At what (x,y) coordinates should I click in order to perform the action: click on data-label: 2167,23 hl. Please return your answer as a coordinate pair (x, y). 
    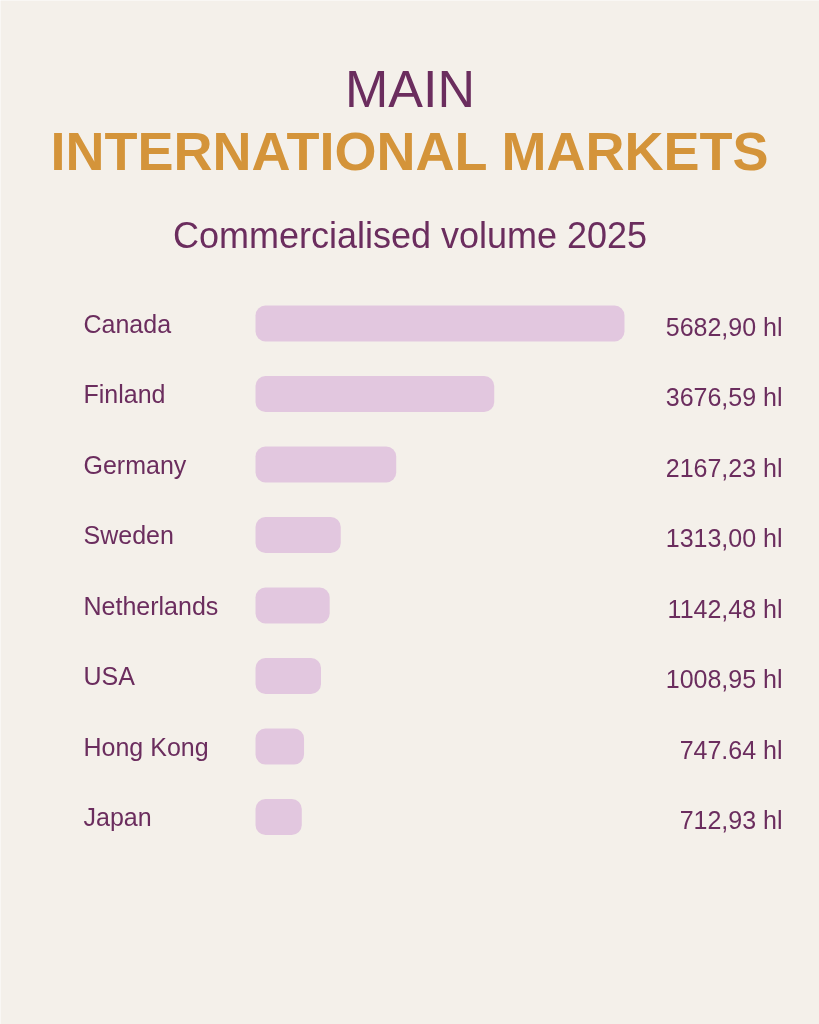
    Looking at the image, I should click on (724, 467).